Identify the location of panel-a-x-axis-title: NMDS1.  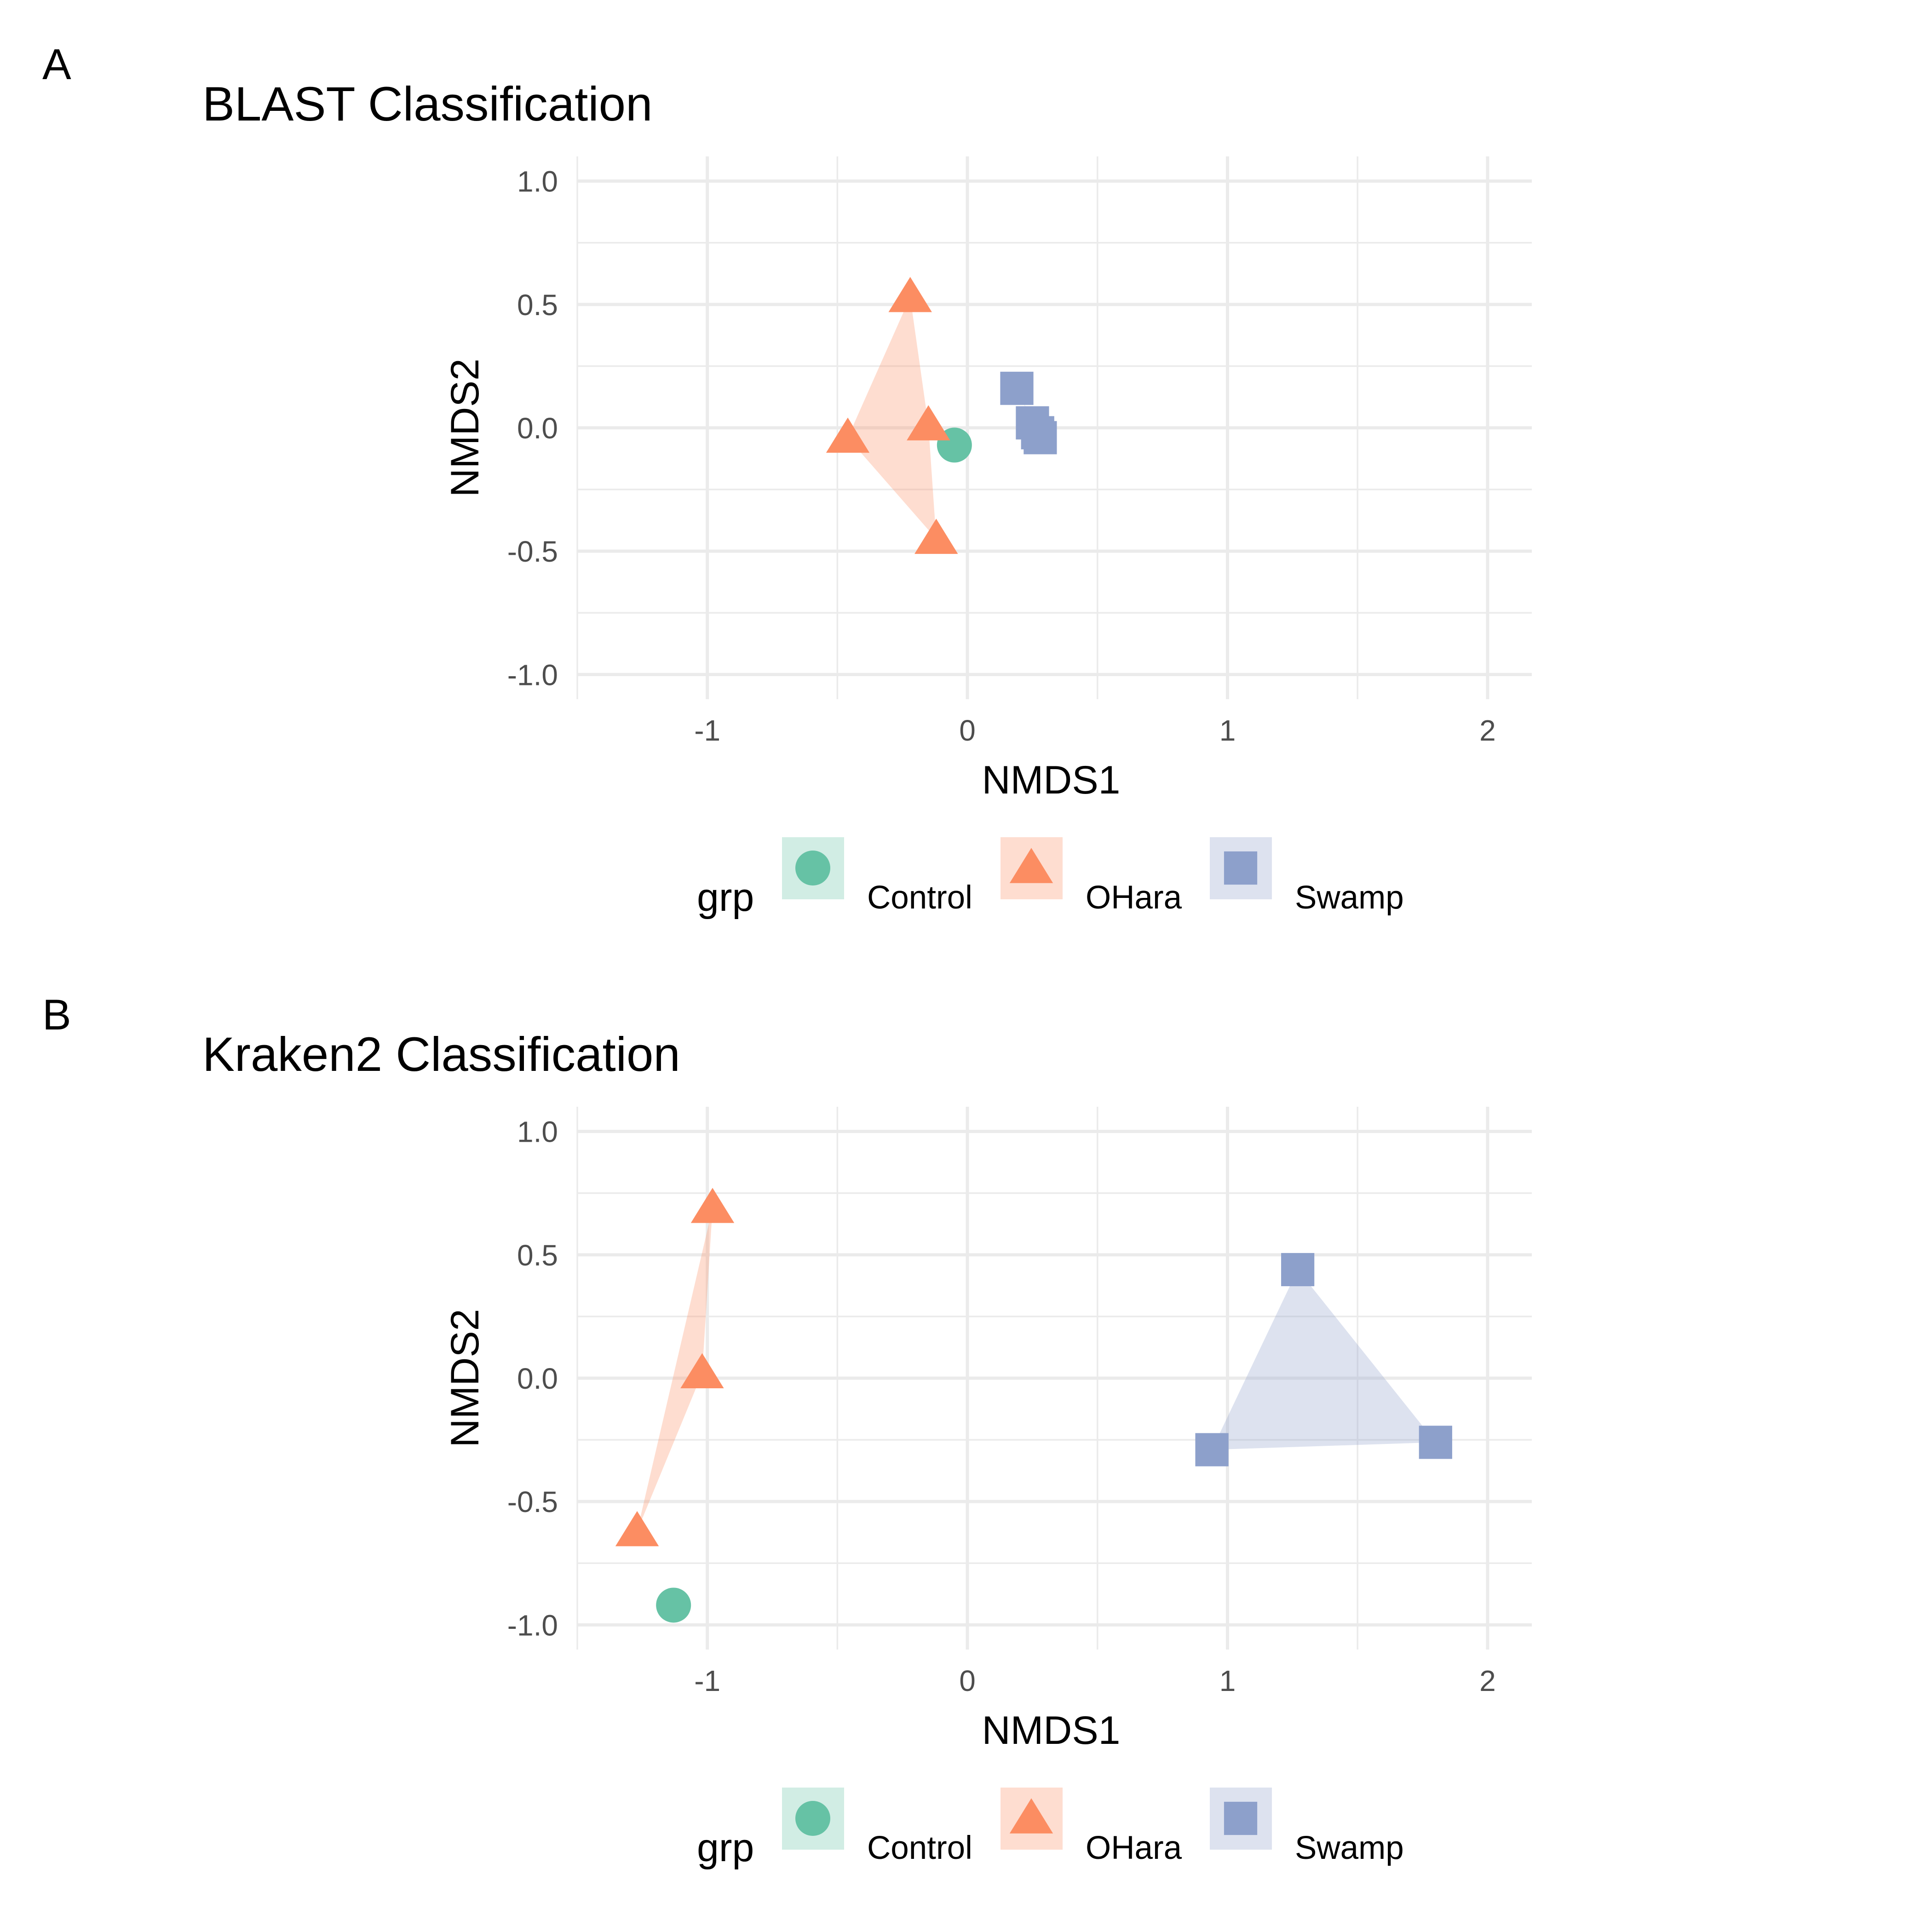
(1051, 780).